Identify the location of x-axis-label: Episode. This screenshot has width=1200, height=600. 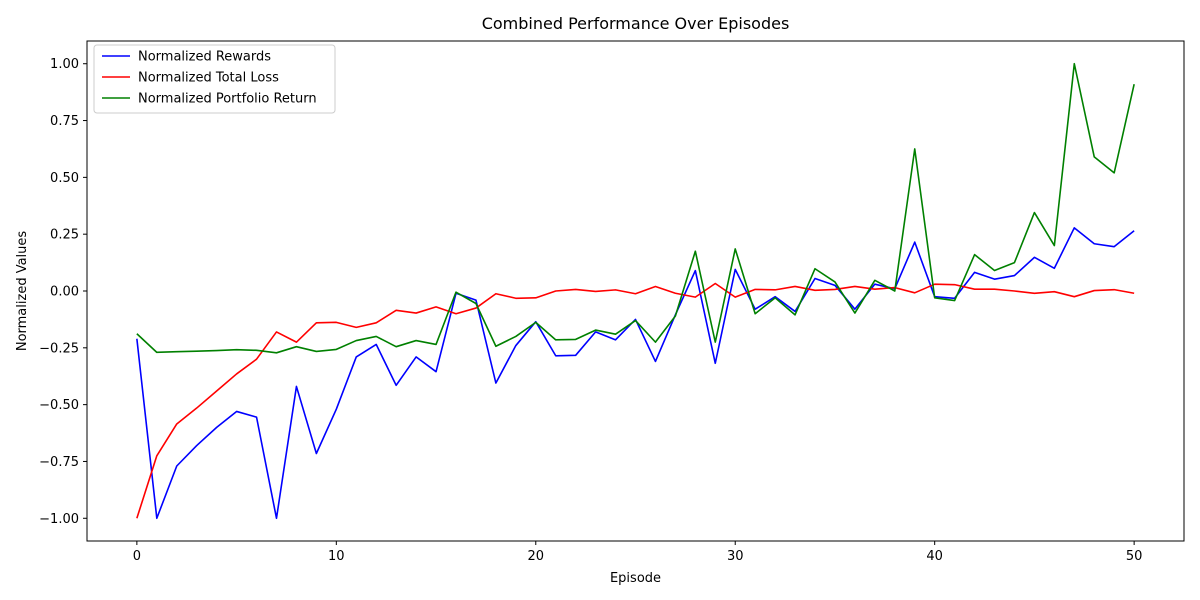
(635, 578).